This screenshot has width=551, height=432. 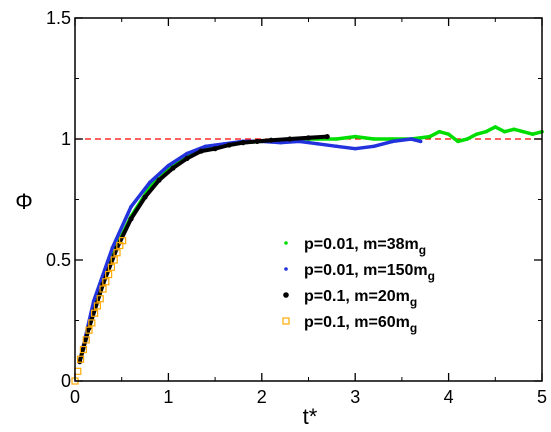 I want to click on y-tick-label: 0, so click(x=66, y=381).